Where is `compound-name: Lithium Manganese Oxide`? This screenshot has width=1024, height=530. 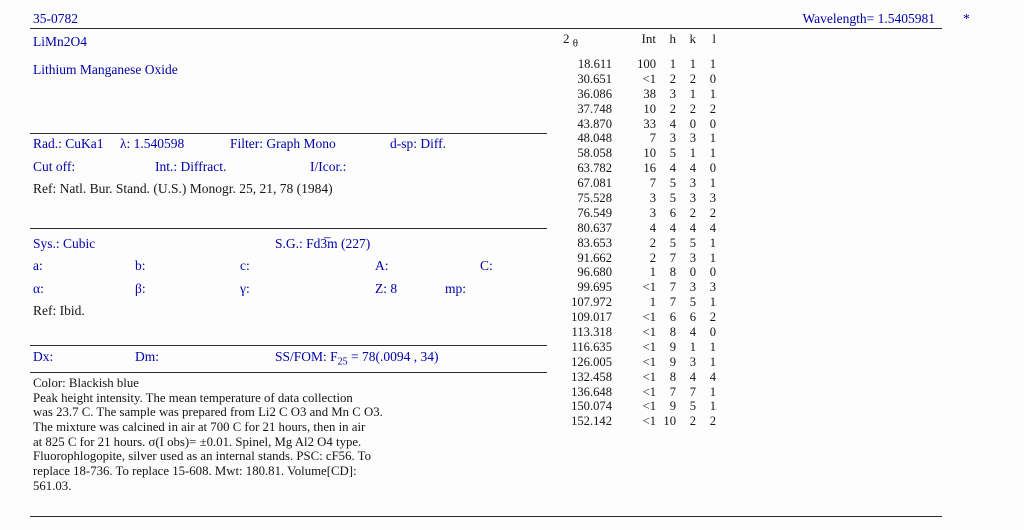 compound-name: Lithium Manganese Oxide is located at coordinates (105, 69).